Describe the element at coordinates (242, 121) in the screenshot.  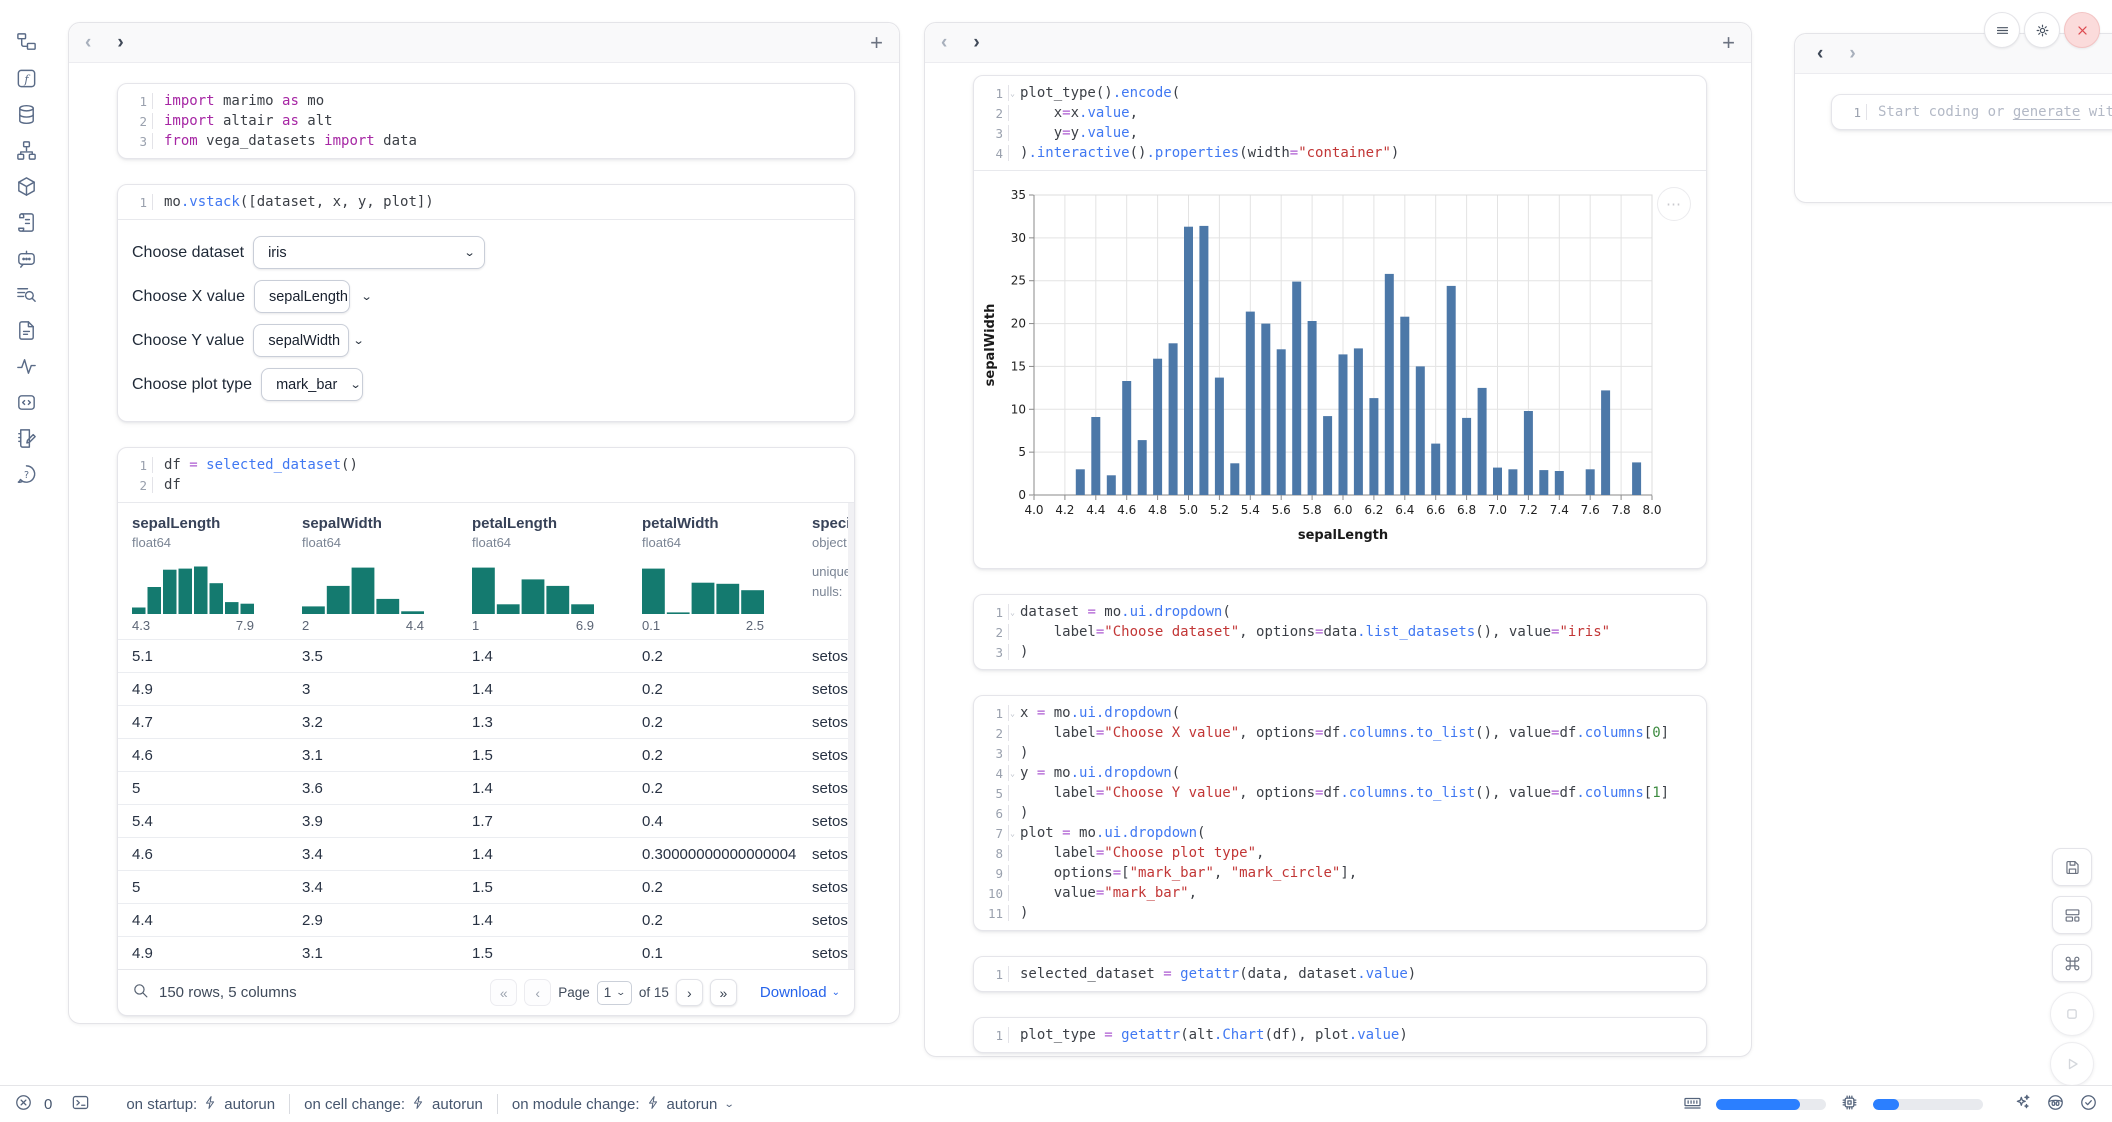
I see `code-line: import altair as alt` at that location.